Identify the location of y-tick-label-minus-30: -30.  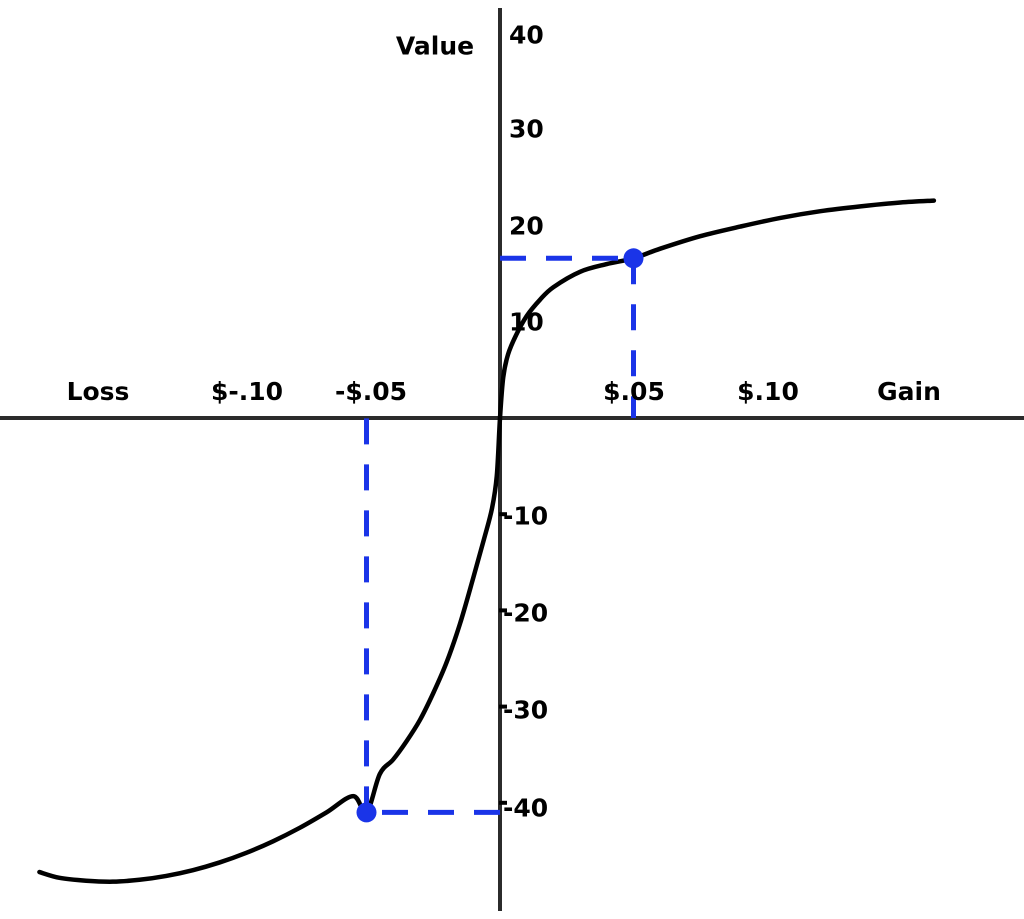
(526, 710).